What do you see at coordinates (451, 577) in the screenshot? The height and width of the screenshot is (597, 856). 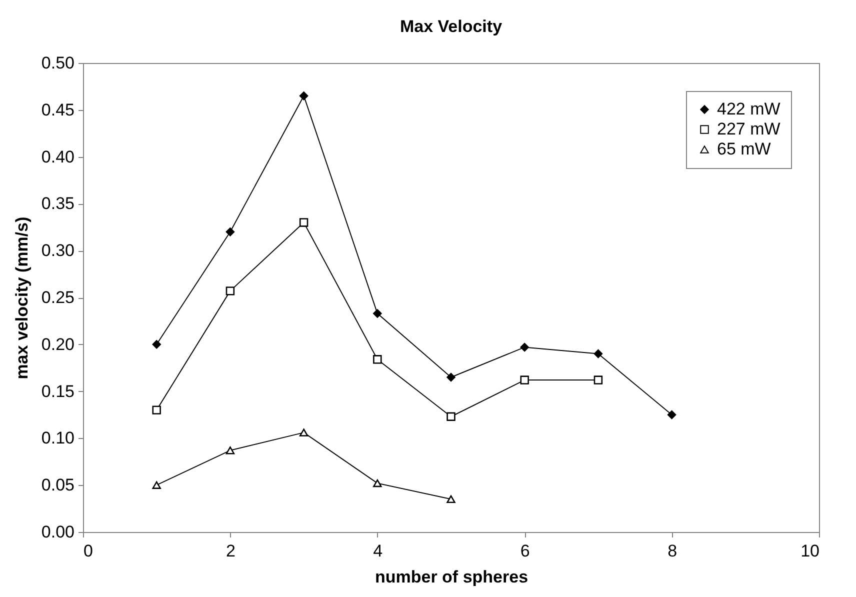 I see `x-axis-title: number of spheres` at bounding box center [451, 577].